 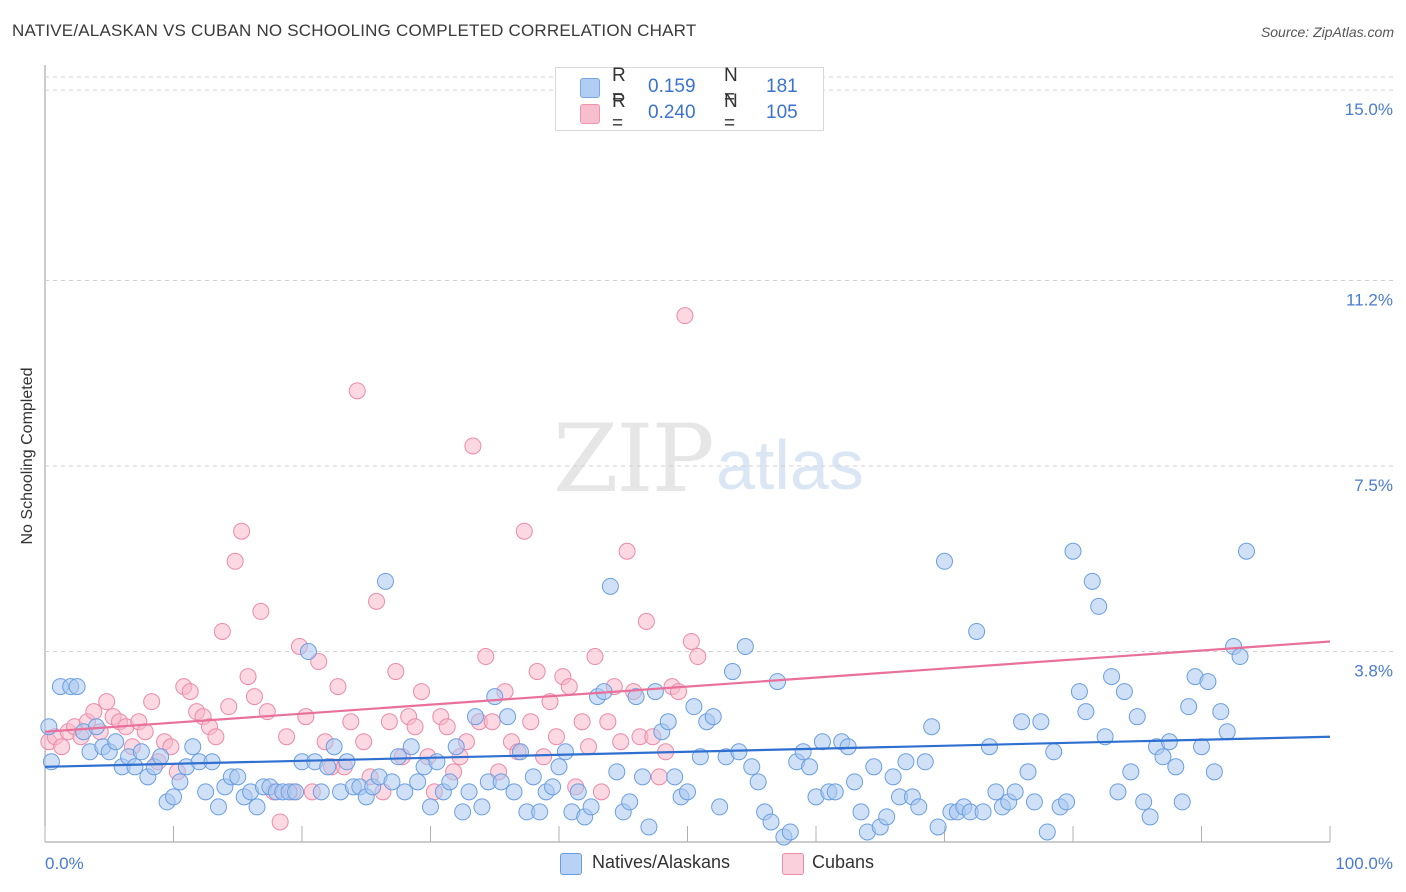 What do you see at coordinates (590, 88) in the screenshot?
I see `natives-swatch` at bounding box center [590, 88].